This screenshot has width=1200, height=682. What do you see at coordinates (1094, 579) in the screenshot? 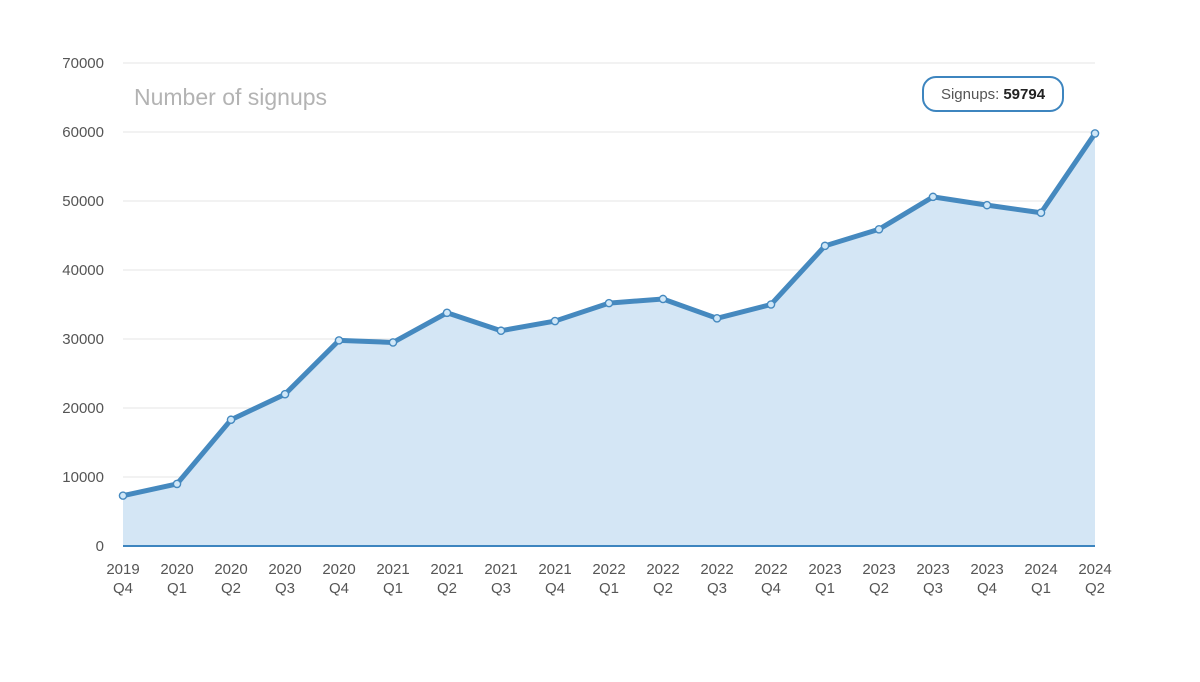
I see `x-tick-label: 2024 Q2` at bounding box center [1094, 579].